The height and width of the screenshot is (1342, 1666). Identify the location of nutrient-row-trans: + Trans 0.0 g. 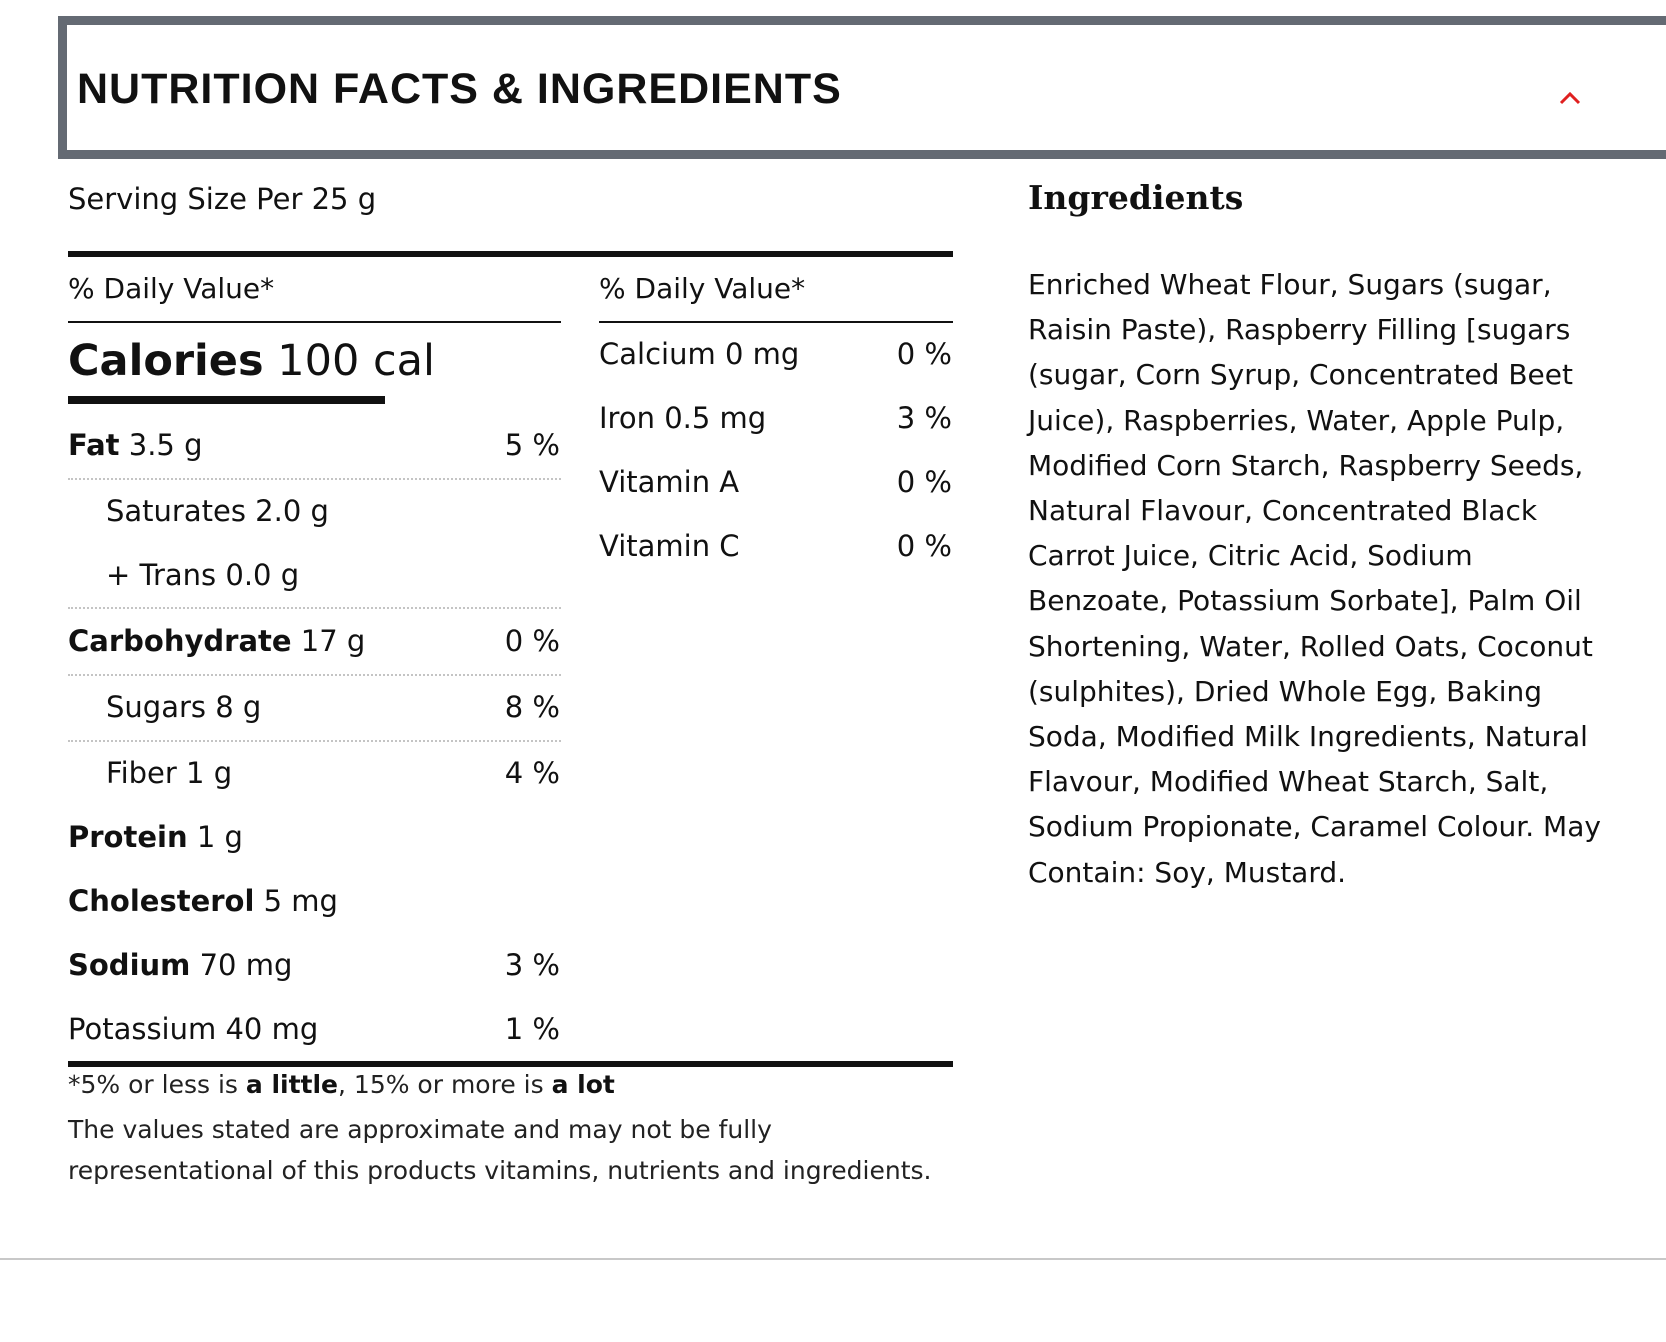
(202, 575).